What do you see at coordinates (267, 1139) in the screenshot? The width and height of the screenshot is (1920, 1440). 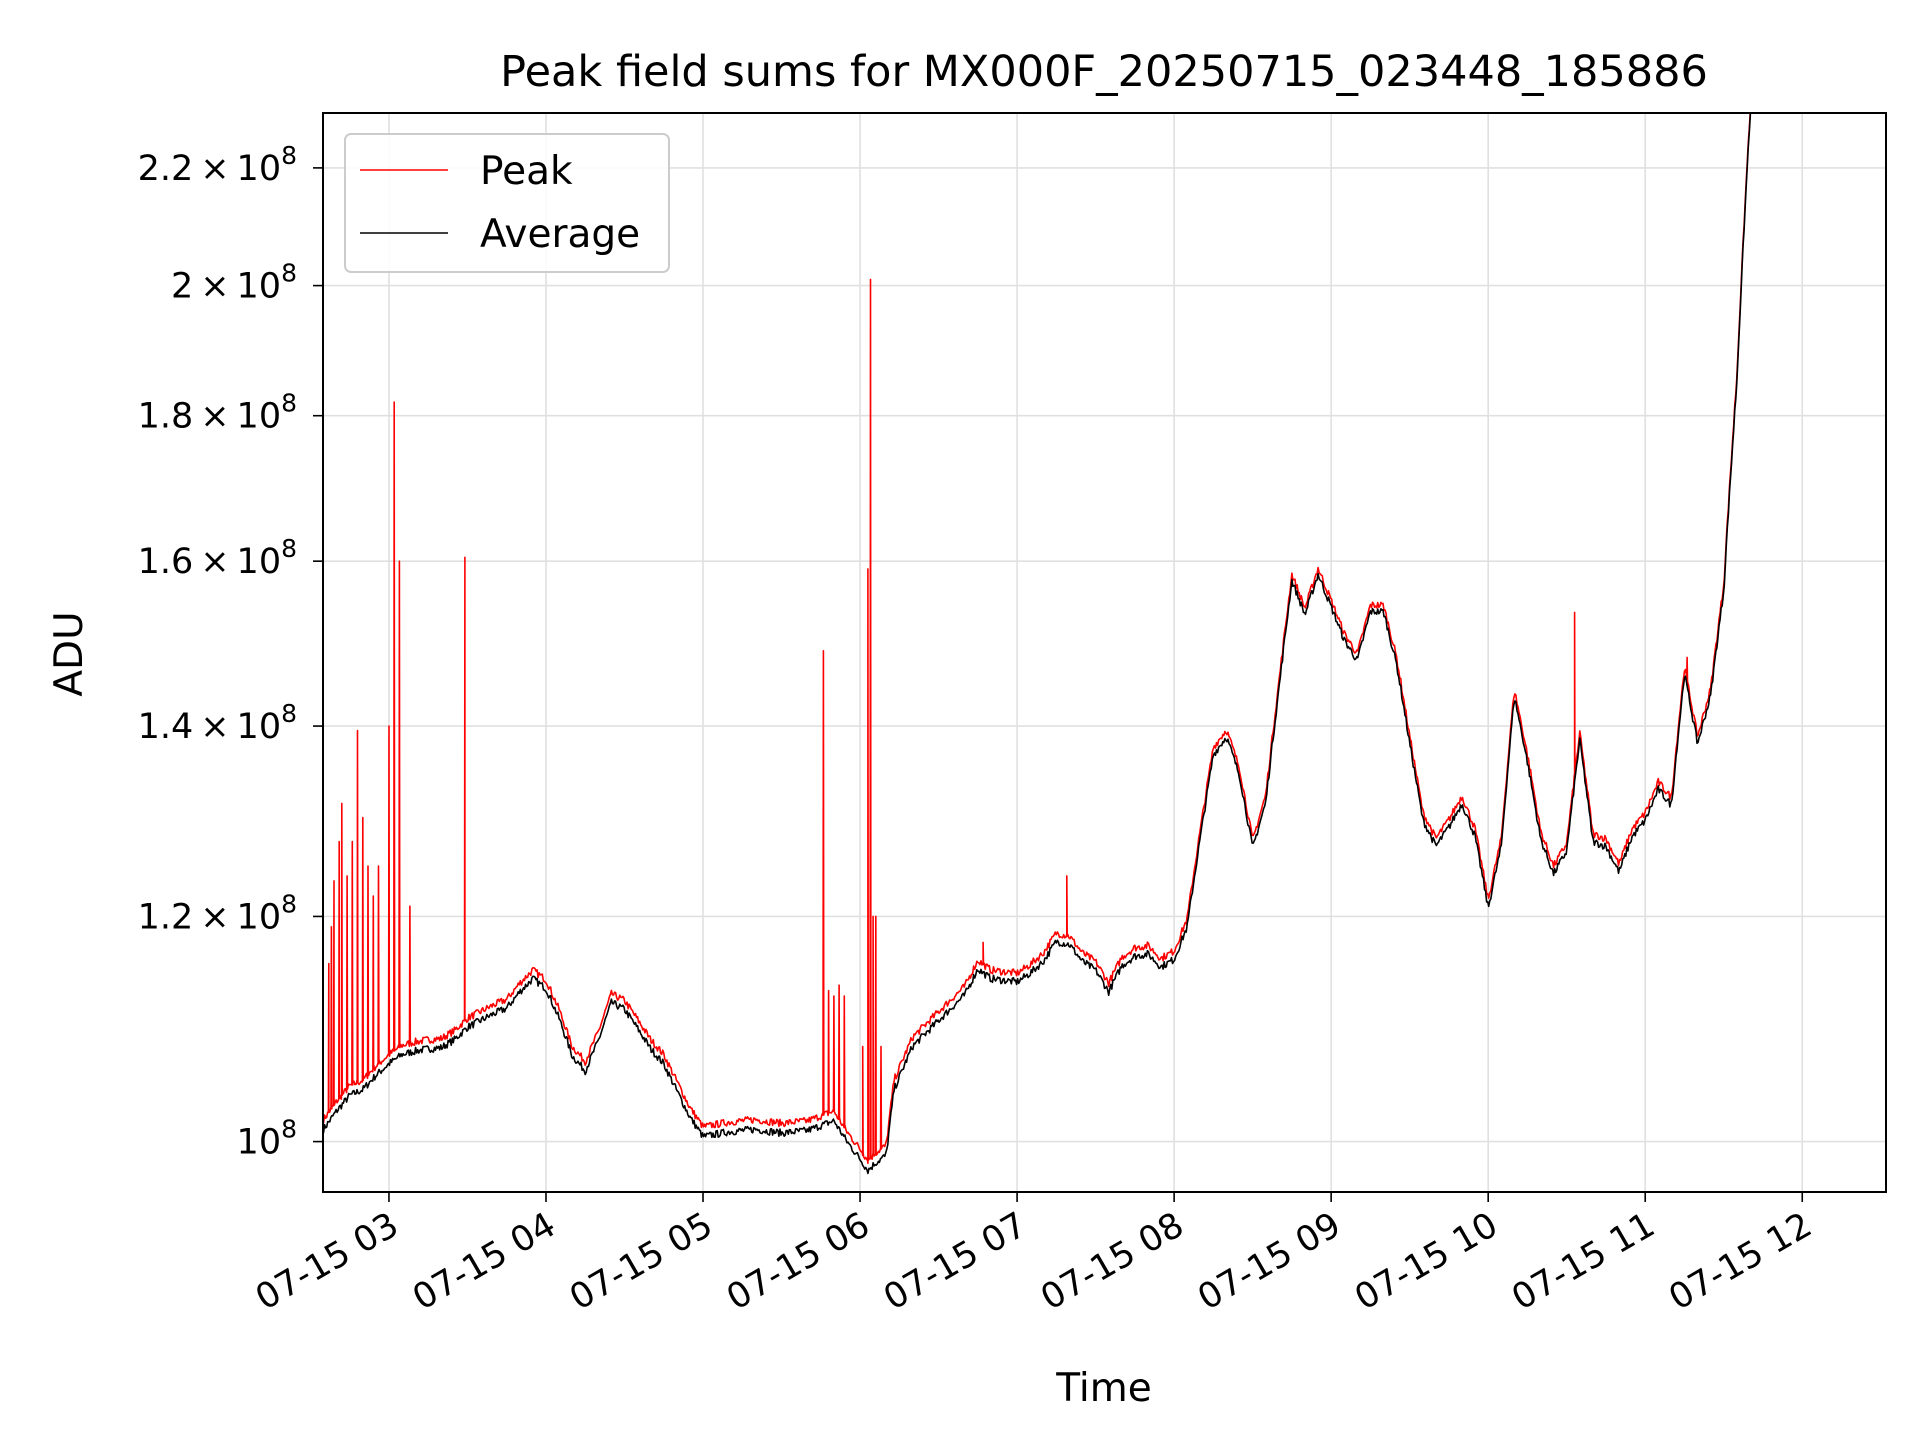 I see `y-tick-label: 108` at bounding box center [267, 1139].